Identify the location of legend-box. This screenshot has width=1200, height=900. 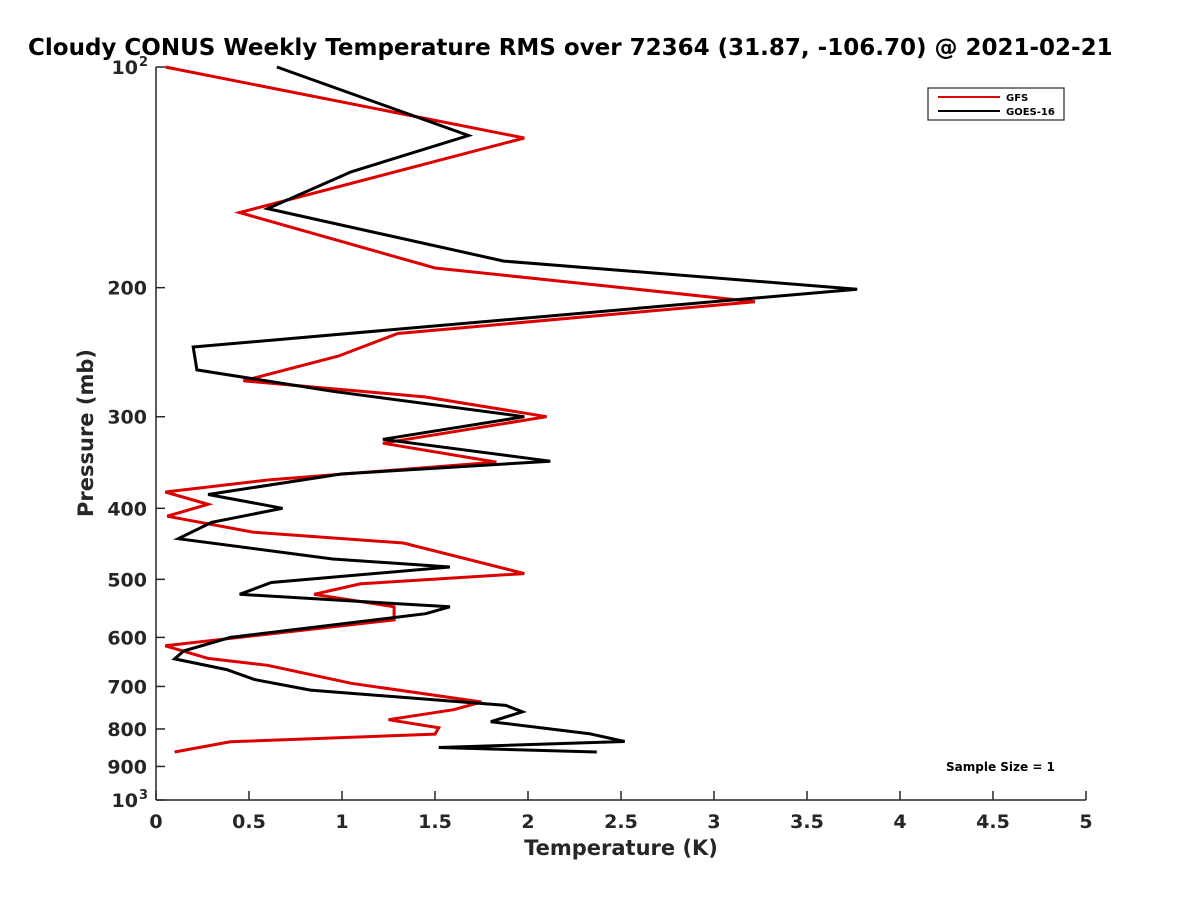
(996, 104).